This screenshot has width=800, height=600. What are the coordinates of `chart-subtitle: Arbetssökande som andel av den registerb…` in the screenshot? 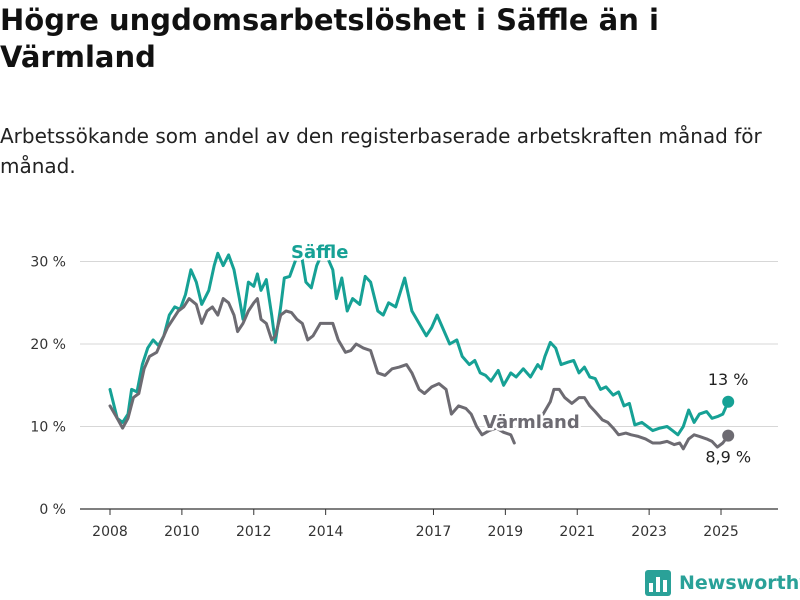 It's located at (381, 151).